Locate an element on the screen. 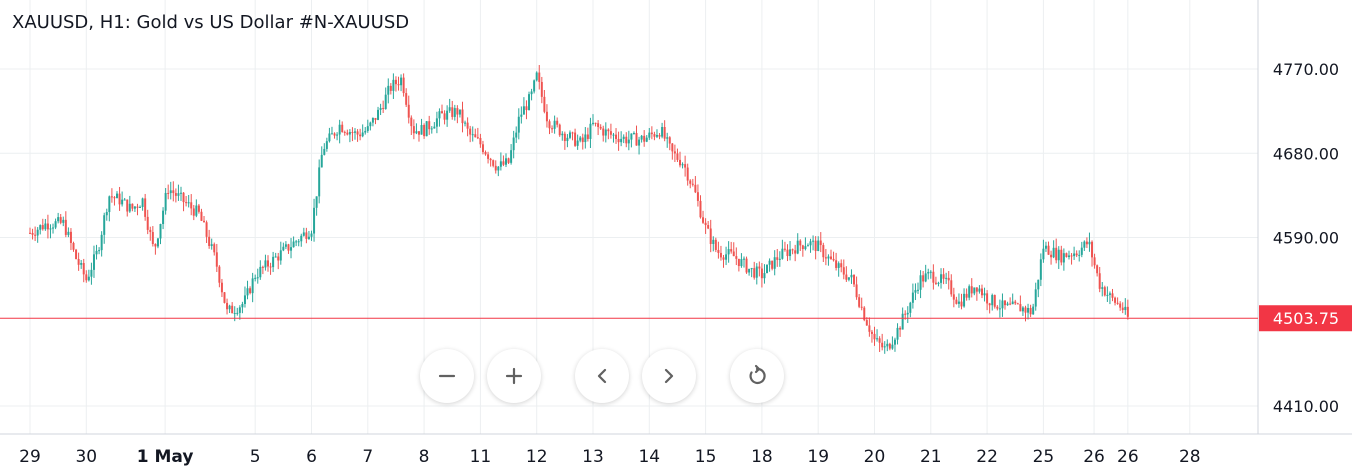 Image resolution: width=1352 pixels, height=473 pixels. scroll-right-button is located at coordinates (669, 376).